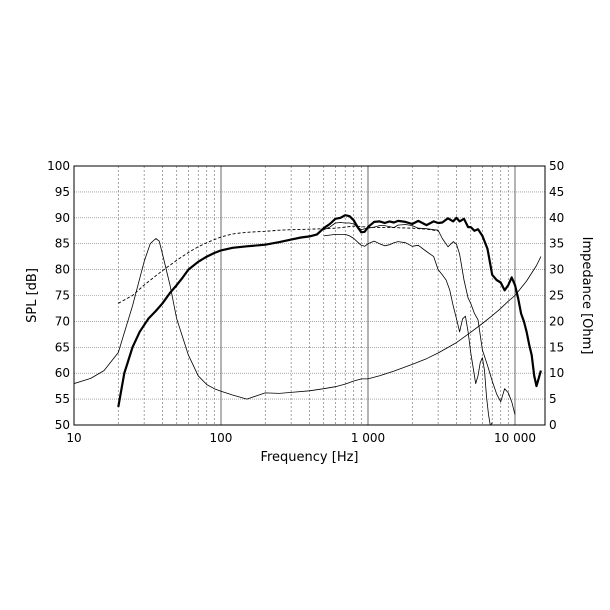 The image size is (610, 610). I want to click on y2-tick-label: 35, so click(556, 244).